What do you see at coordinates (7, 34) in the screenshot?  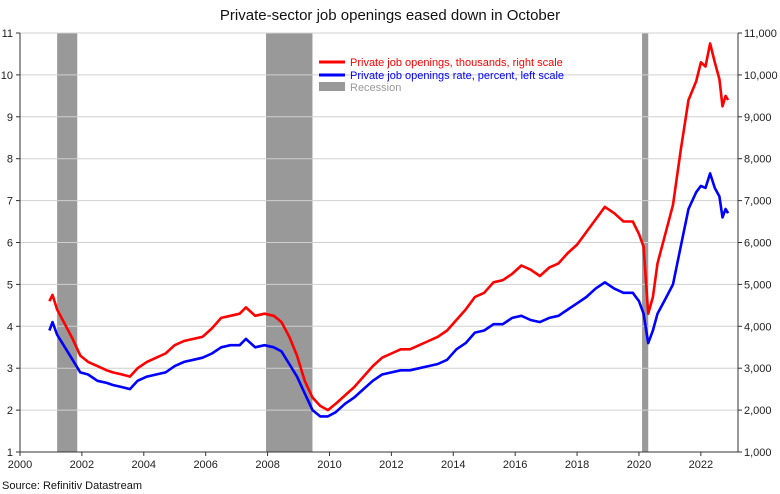 I see `y-left-tick-label-11: 11` at bounding box center [7, 34].